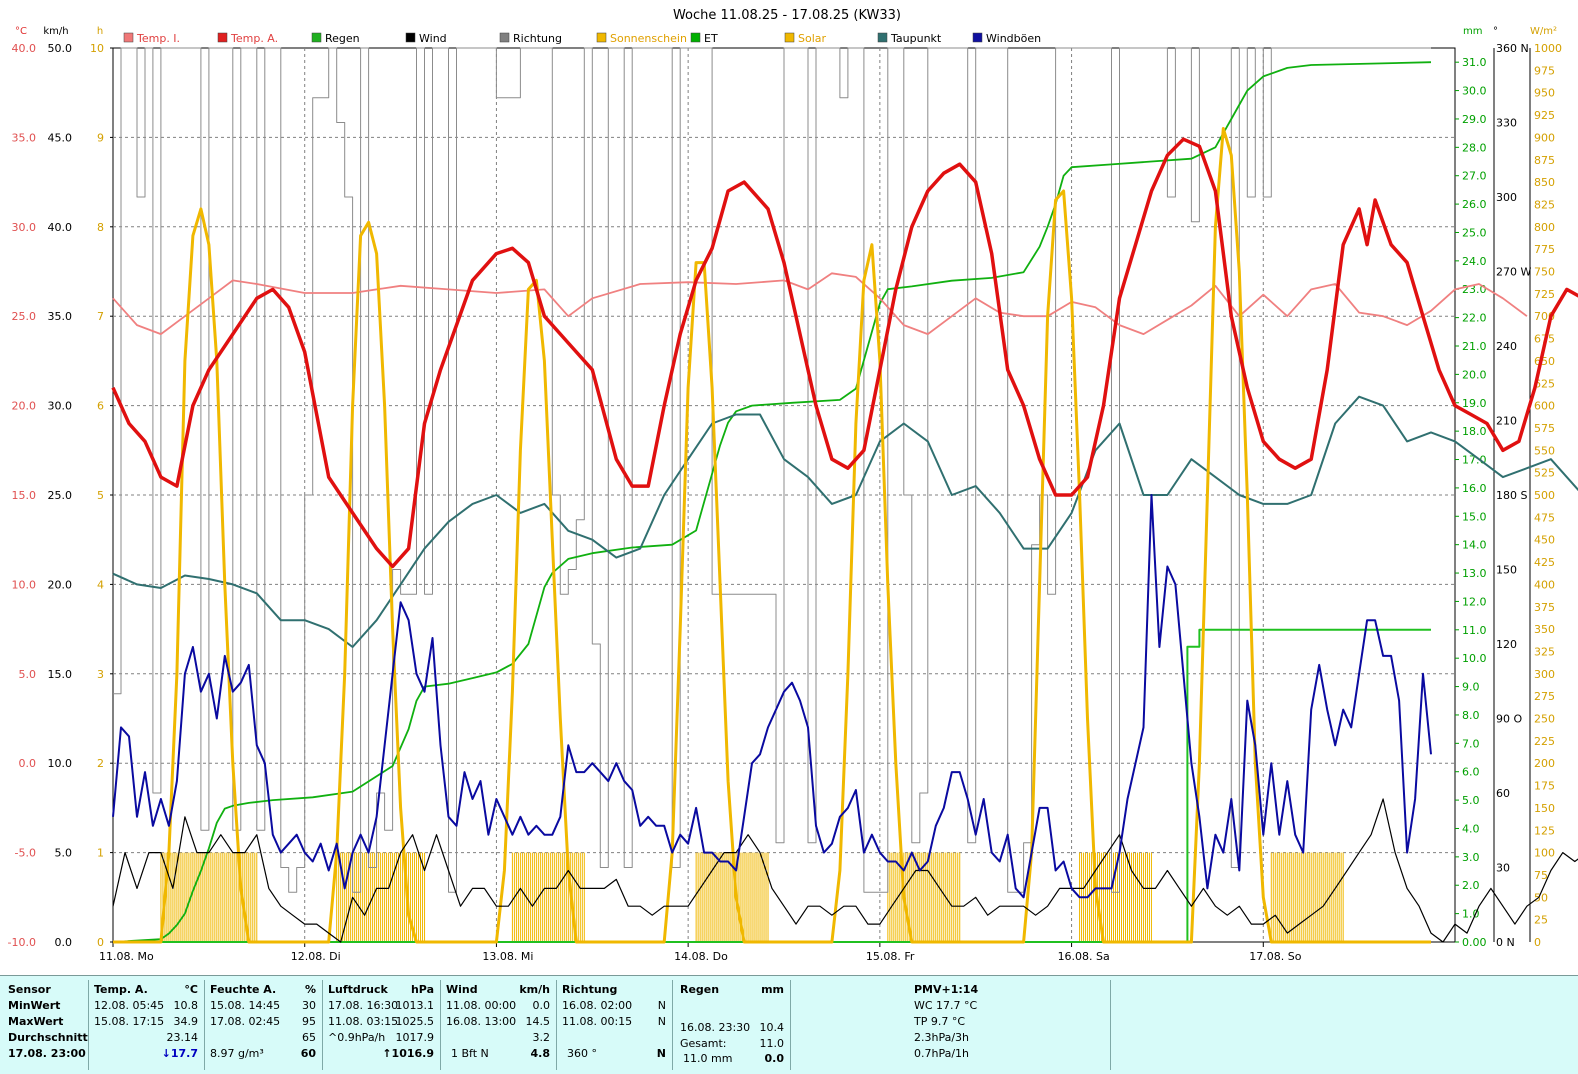  Describe the element at coordinates (942, 1053) in the screenshot. I see `pmv-pressure-1h: 0.7hPa/1h` at that location.